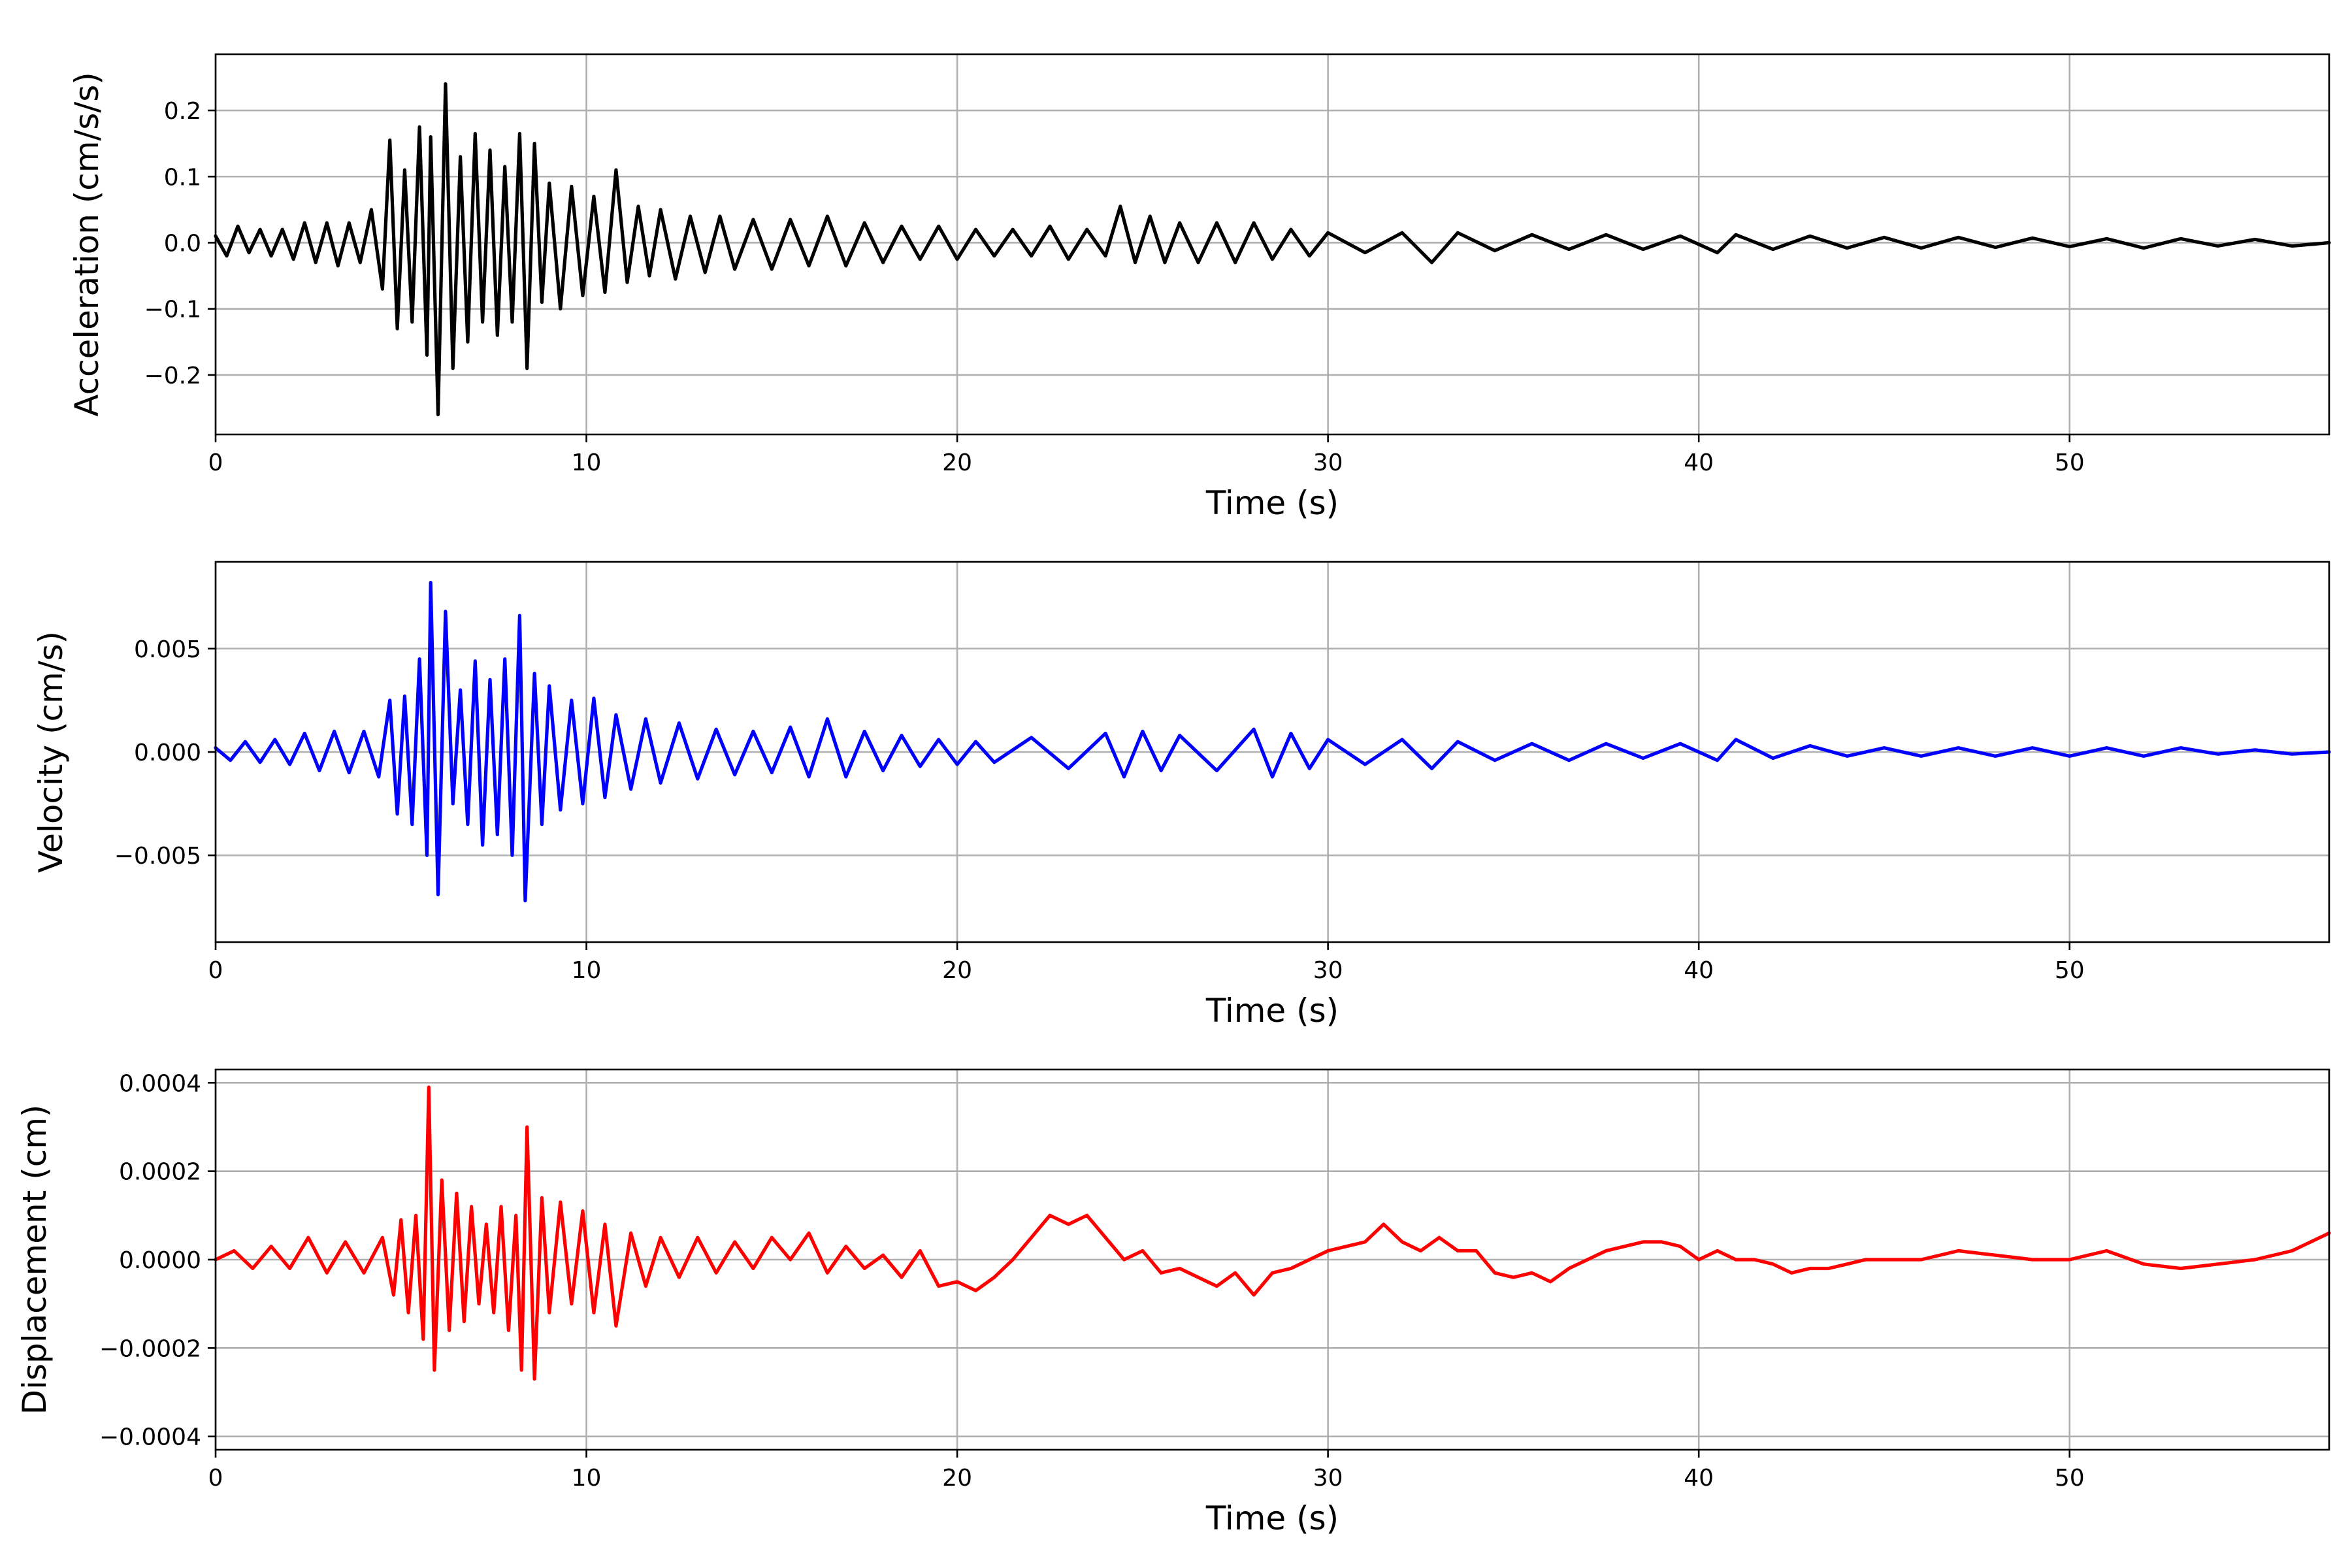 Image resolution: width=2352 pixels, height=1568 pixels. Describe the element at coordinates (172, 310) in the screenshot. I see `acceleration-y-tick-label: −0.1` at that location.